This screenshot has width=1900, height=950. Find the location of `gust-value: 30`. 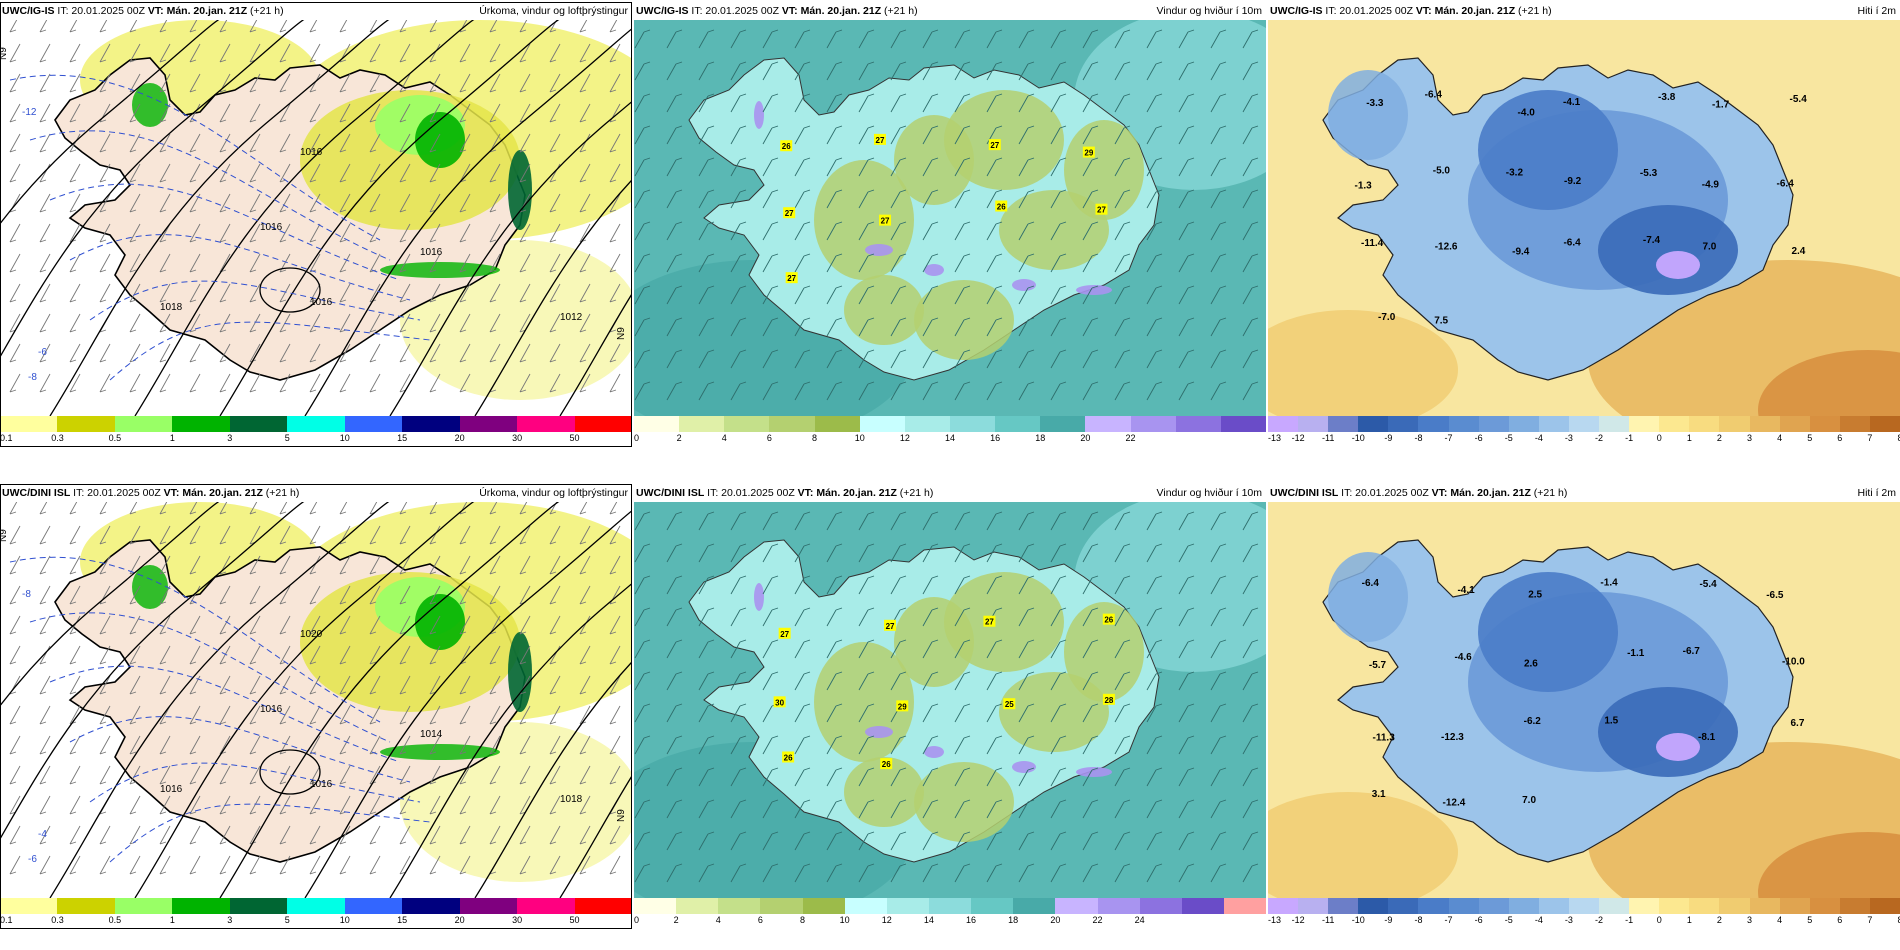

gust-value: 30 is located at coordinates (779, 702).